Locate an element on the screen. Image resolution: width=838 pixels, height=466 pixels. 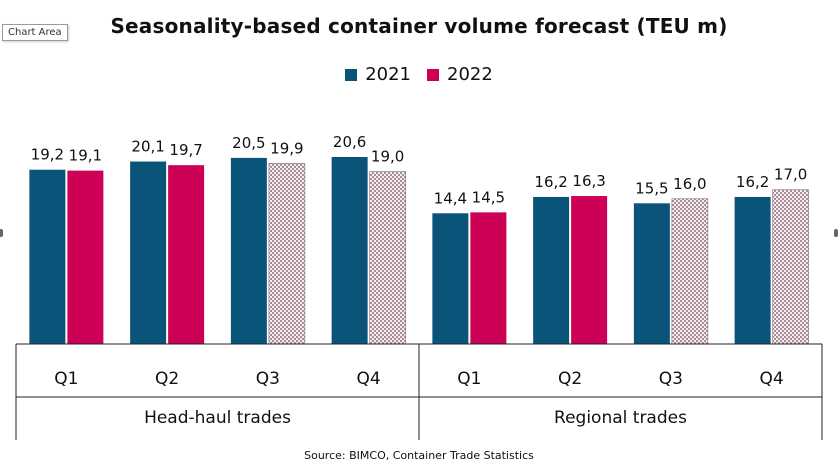
x-tick-label-5: Q1 is located at coordinates (469, 379).